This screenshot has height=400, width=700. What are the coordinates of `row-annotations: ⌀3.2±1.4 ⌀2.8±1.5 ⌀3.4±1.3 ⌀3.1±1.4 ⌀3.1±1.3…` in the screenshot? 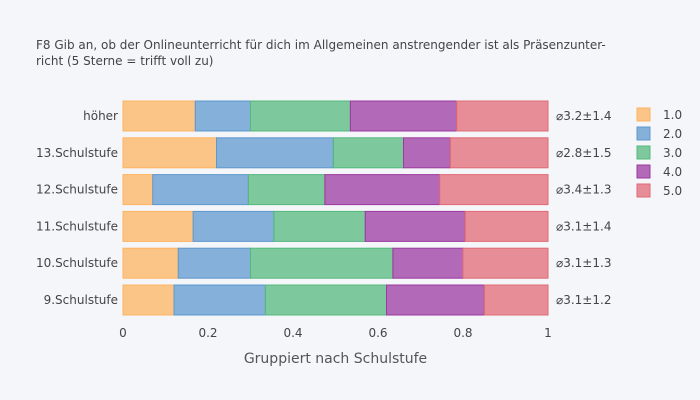 It's located at (583, 208).